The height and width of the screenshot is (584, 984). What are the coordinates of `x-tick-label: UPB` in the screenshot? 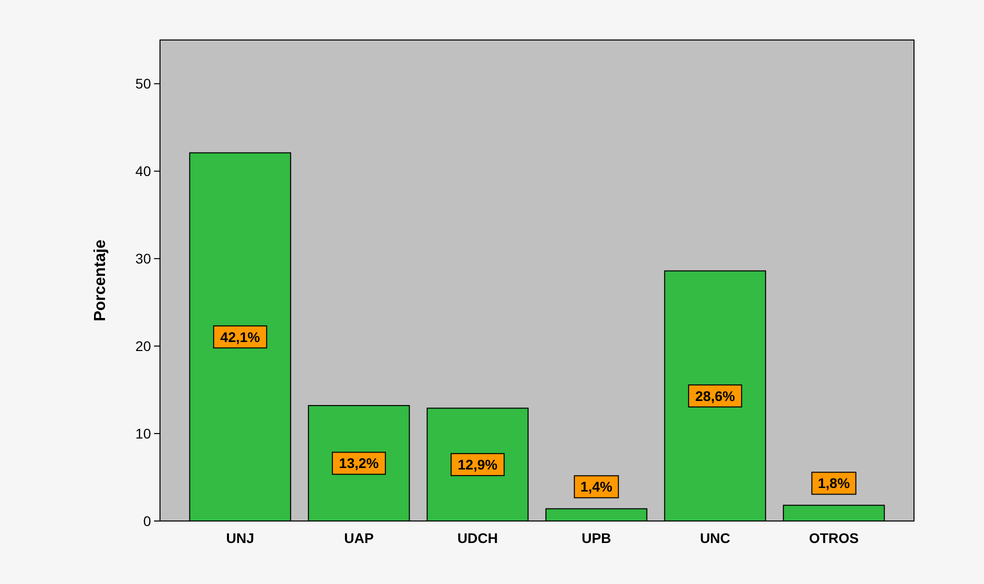 It's located at (597, 538).